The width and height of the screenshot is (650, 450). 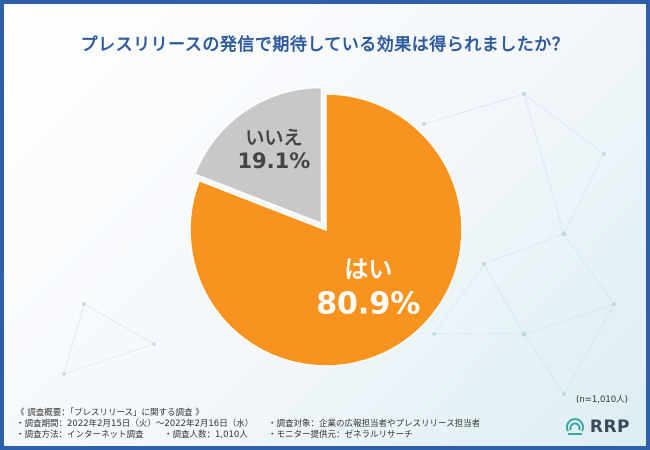 I want to click on survey-provider: ・モニター提供元：ゼネラルリサーチ, so click(x=340, y=435).